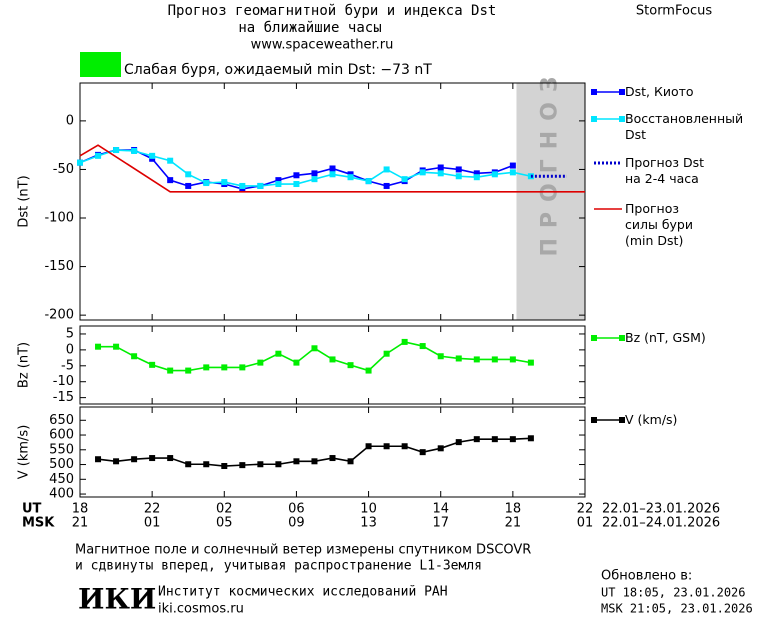 Image resolution: width=760 pixels, height=624 pixels. What do you see at coordinates (61, 464) in the screenshot?
I see `y-tick-label: 500` at bounding box center [61, 464].